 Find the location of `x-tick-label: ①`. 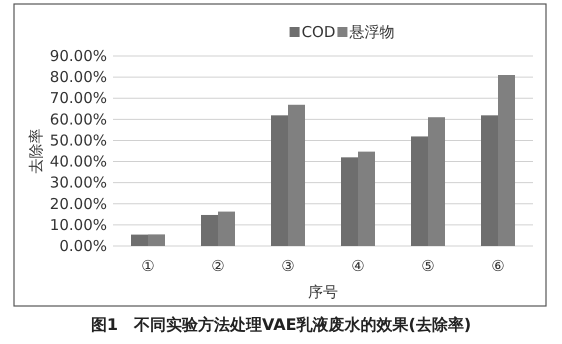

x-tick-label: ① is located at coordinates (148, 266).